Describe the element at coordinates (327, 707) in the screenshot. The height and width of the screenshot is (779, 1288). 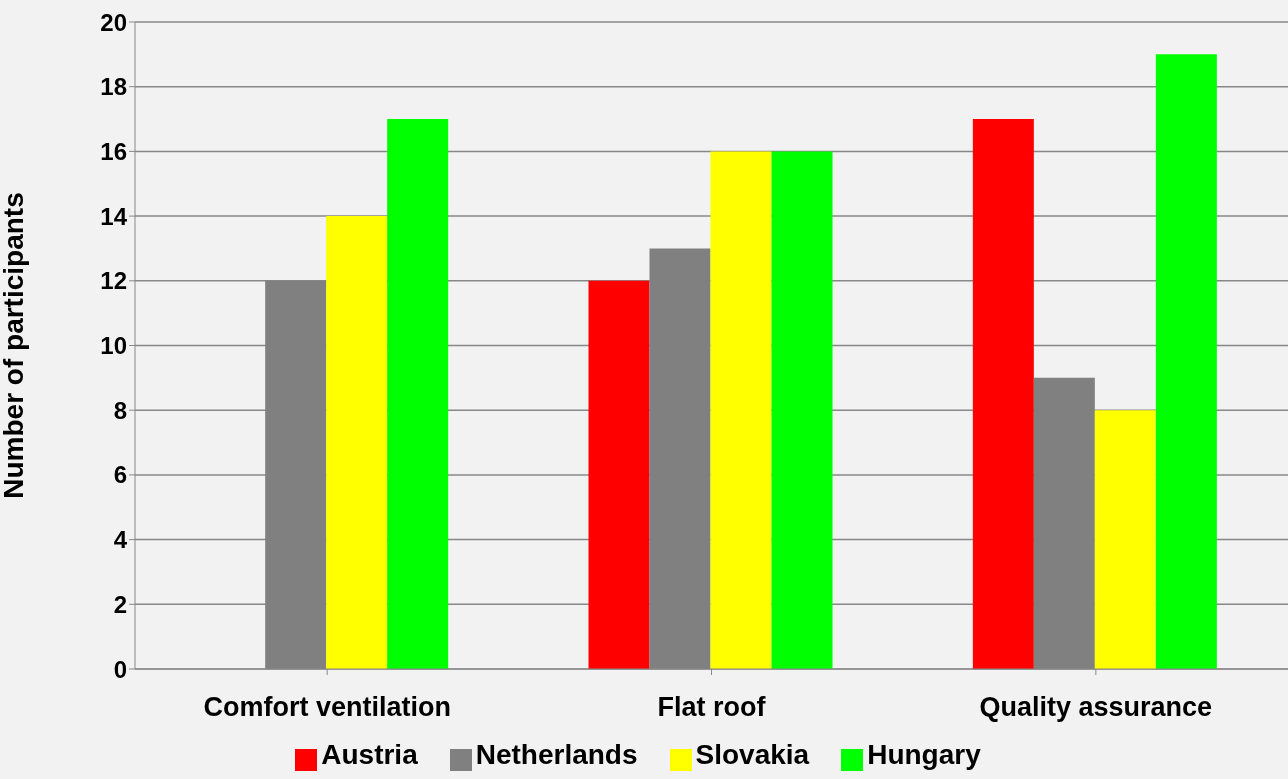
I see `x-tick-label: Comfort ventilation` at that location.